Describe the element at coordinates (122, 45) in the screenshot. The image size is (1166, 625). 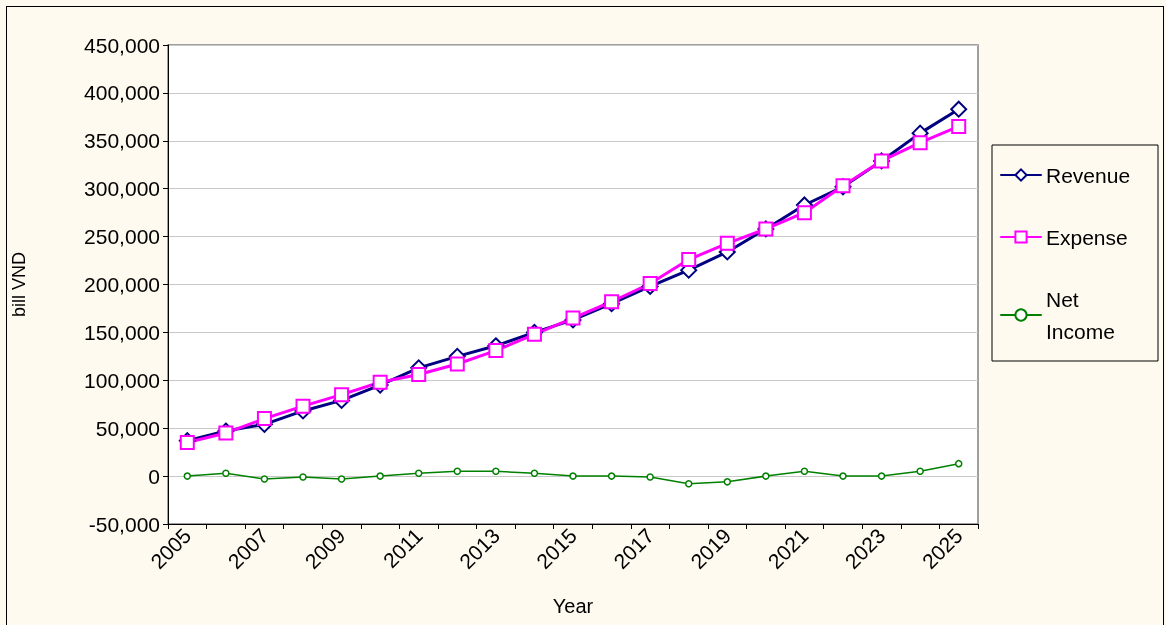
I see `y-tick-label: 450,000` at that location.